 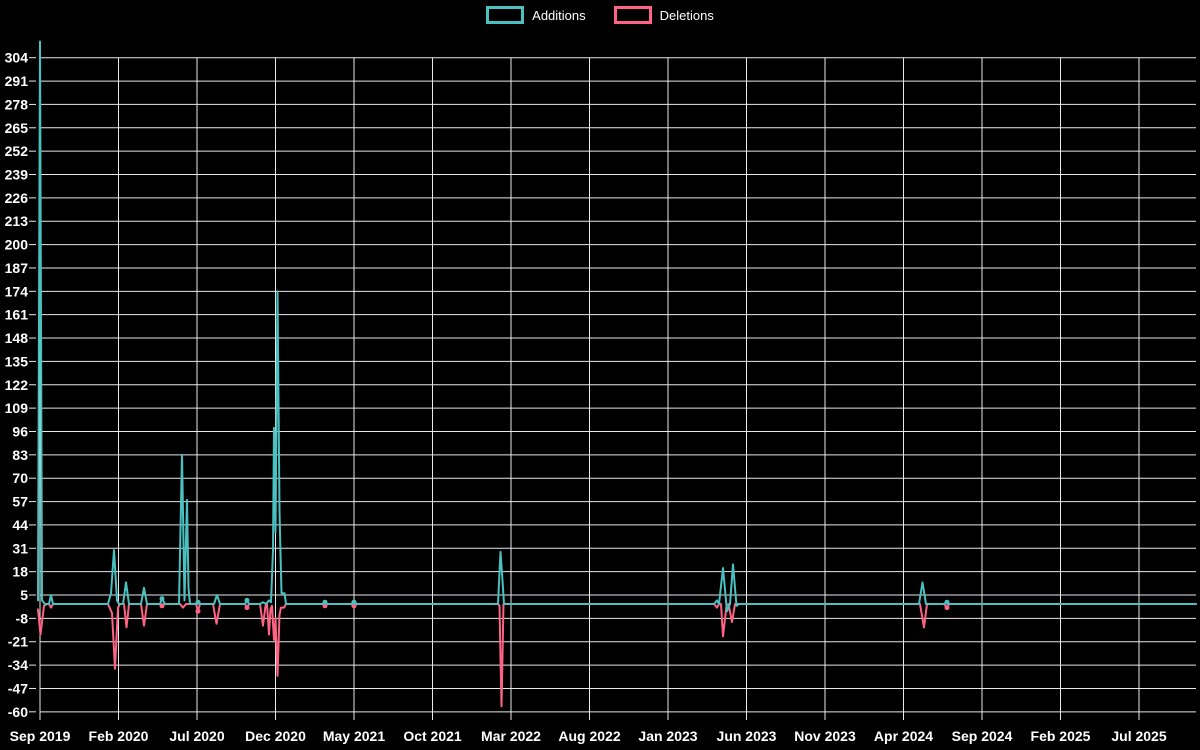 I want to click on x-tick-label: Sep 2024, so click(x=982, y=736).